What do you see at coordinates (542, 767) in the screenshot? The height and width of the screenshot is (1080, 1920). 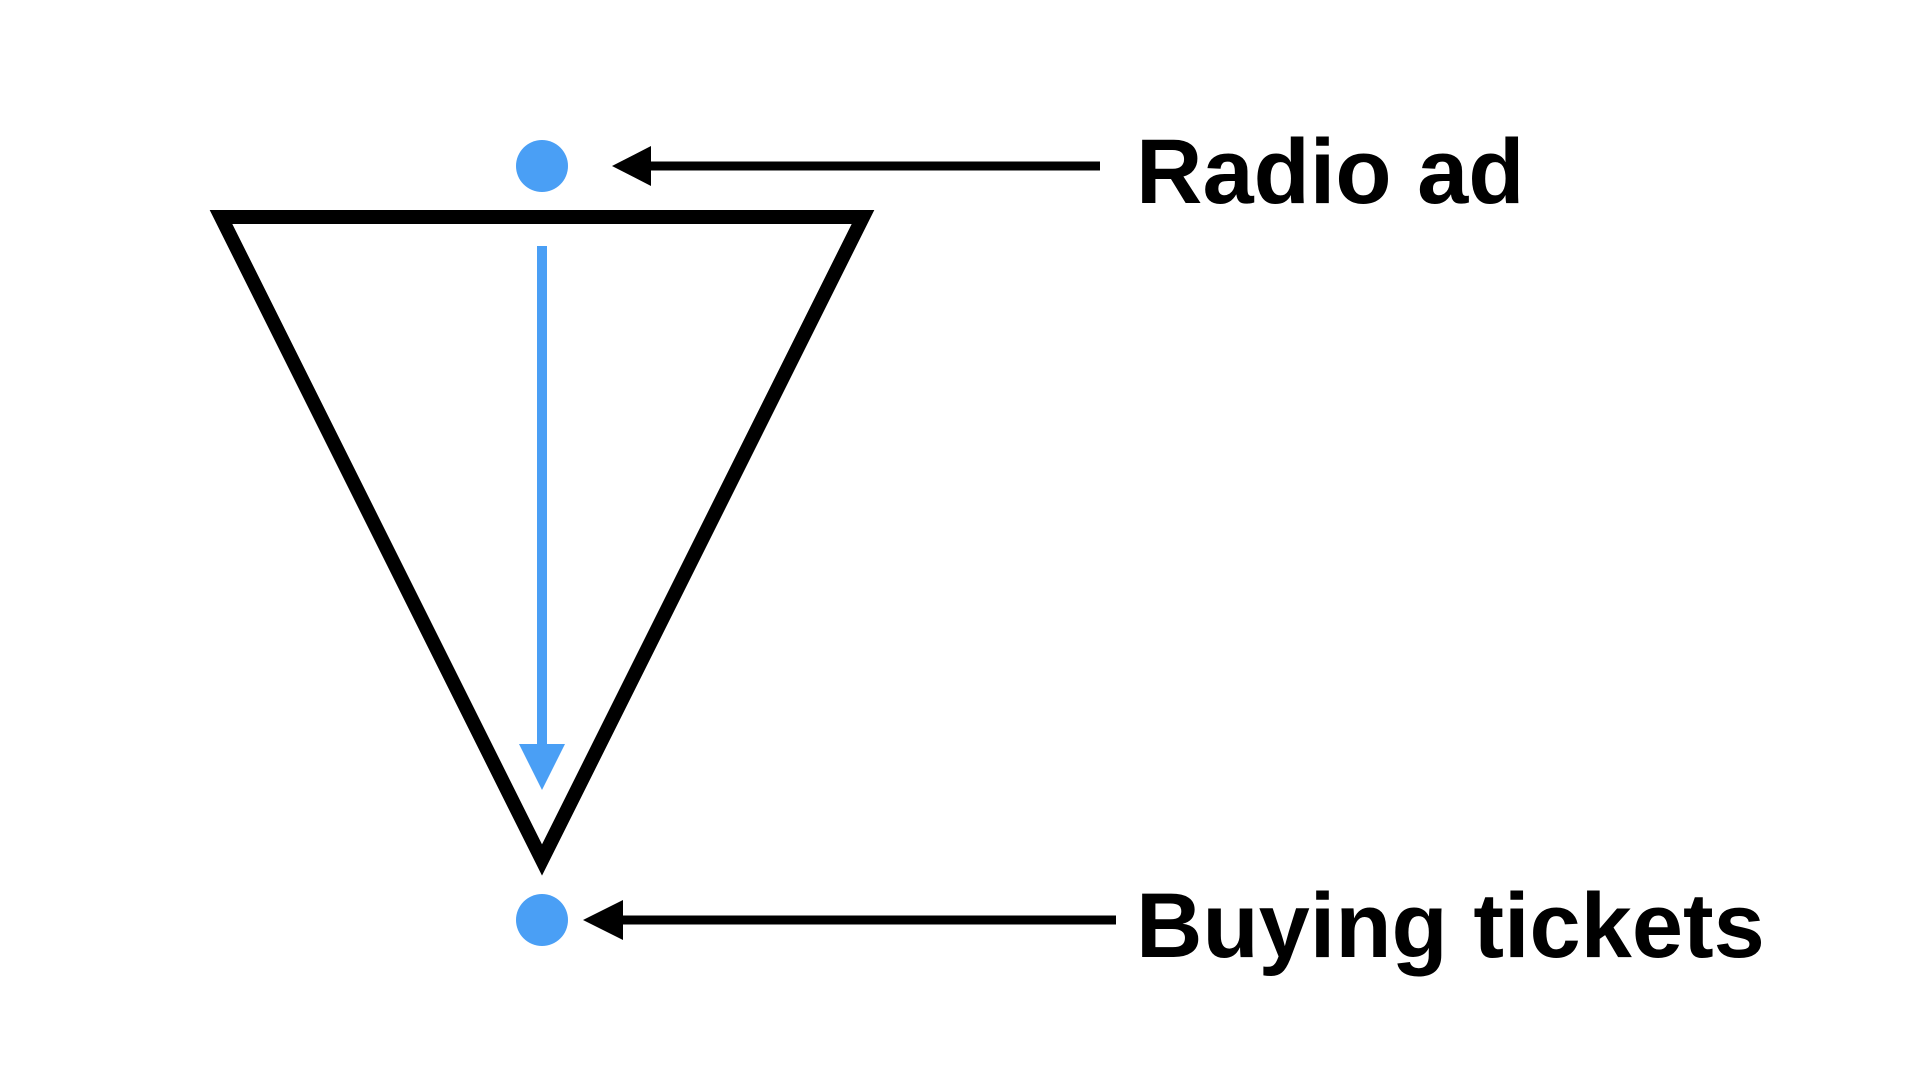 I see `funnel-flow-arrow-head` at bounding box center [542, 767].